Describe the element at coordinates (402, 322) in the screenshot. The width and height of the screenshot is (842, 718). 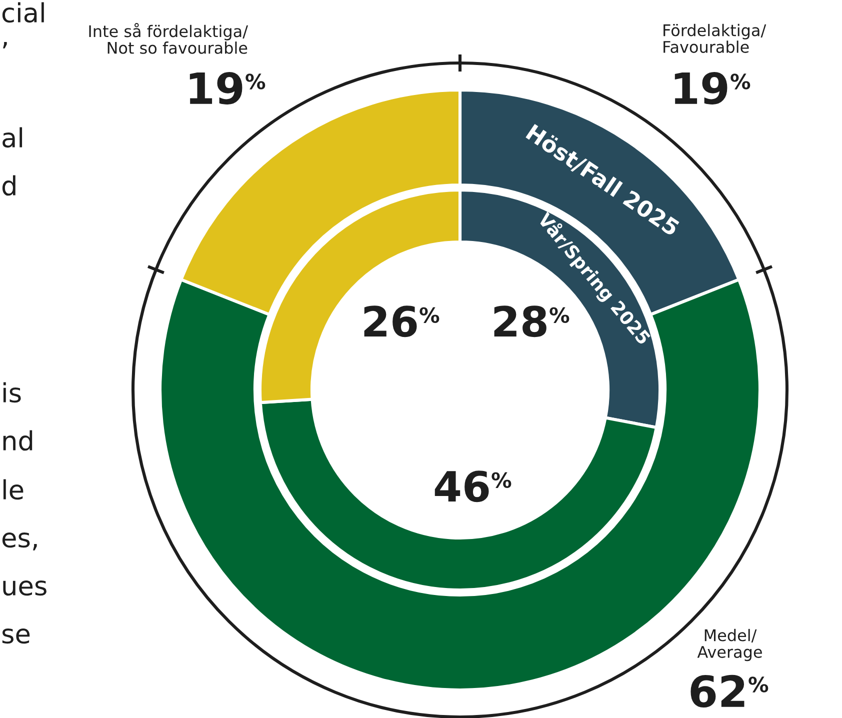
I see `data-label: 26%` at that location.